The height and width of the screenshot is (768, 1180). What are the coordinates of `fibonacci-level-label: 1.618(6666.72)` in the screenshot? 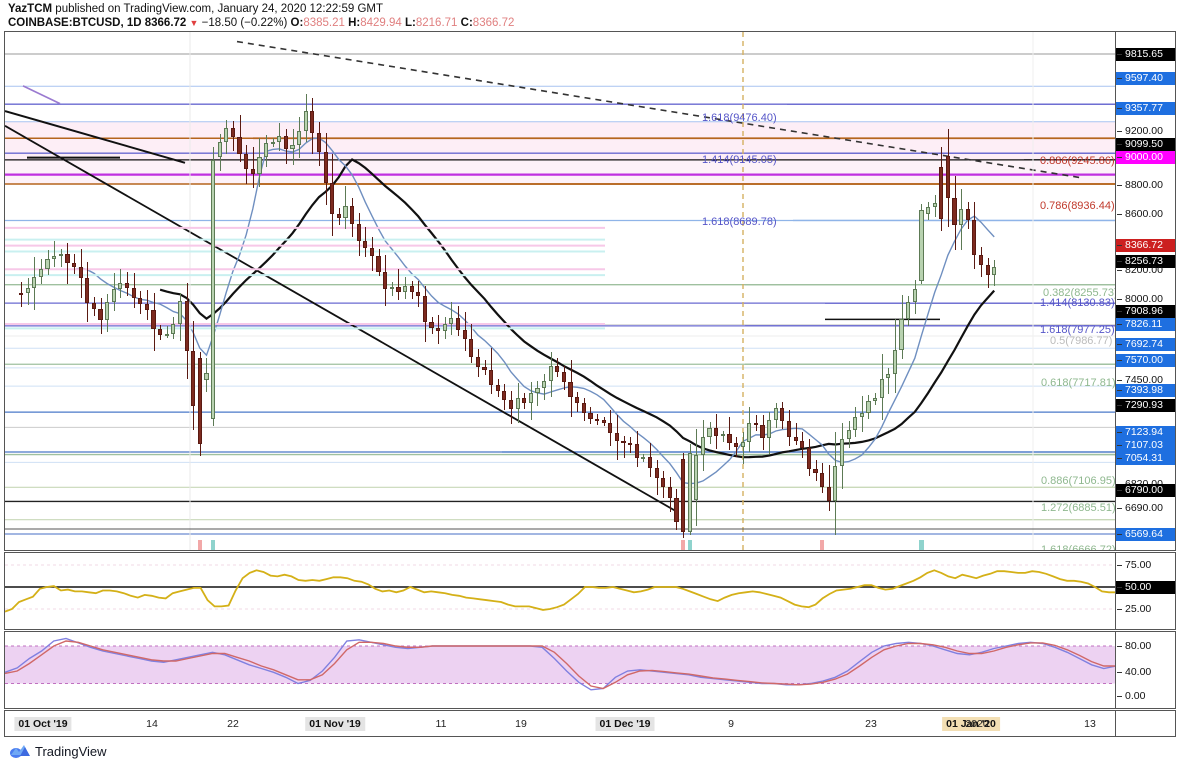 It's located at (1078, 547).